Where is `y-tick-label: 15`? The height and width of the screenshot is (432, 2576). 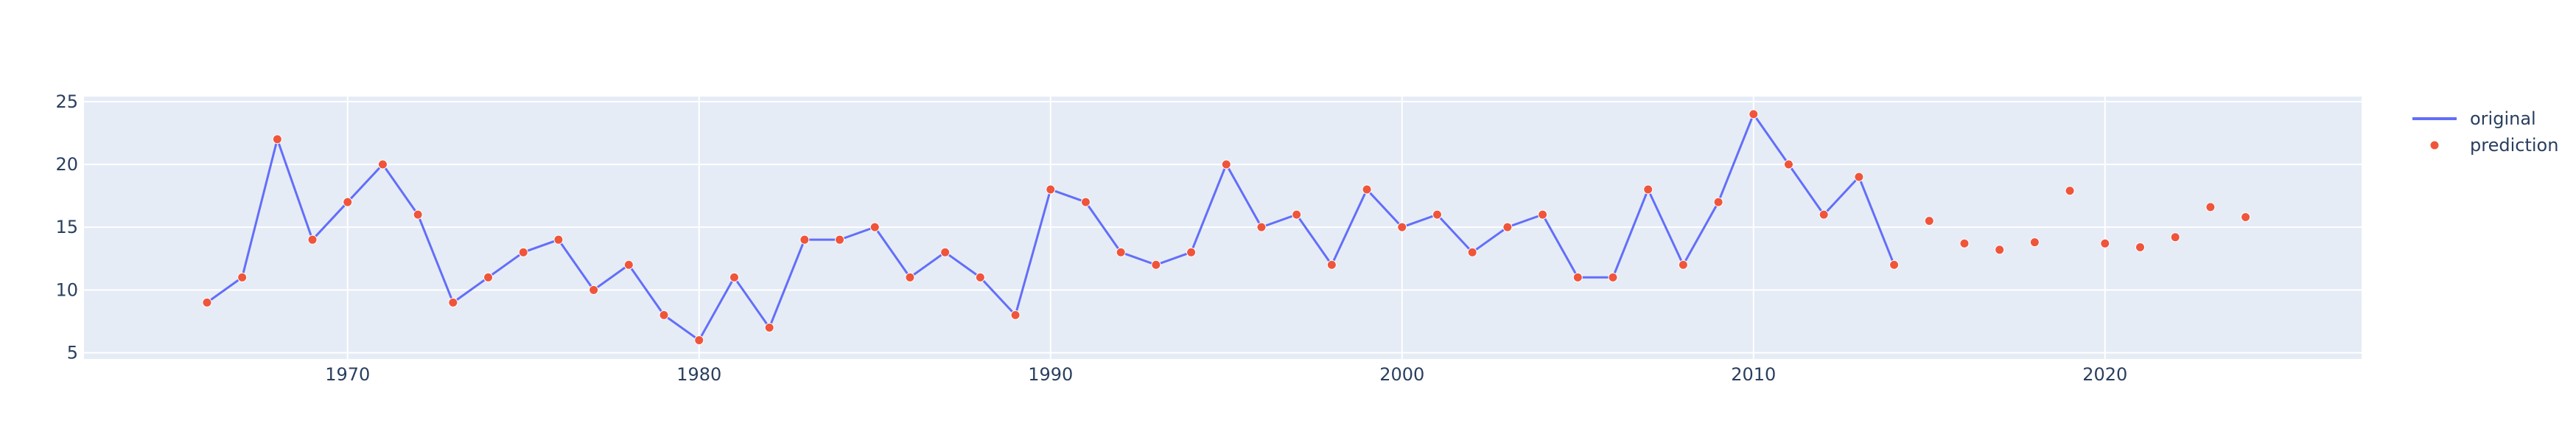 y-tick-label: 15 is located at coordinates (66, 227).